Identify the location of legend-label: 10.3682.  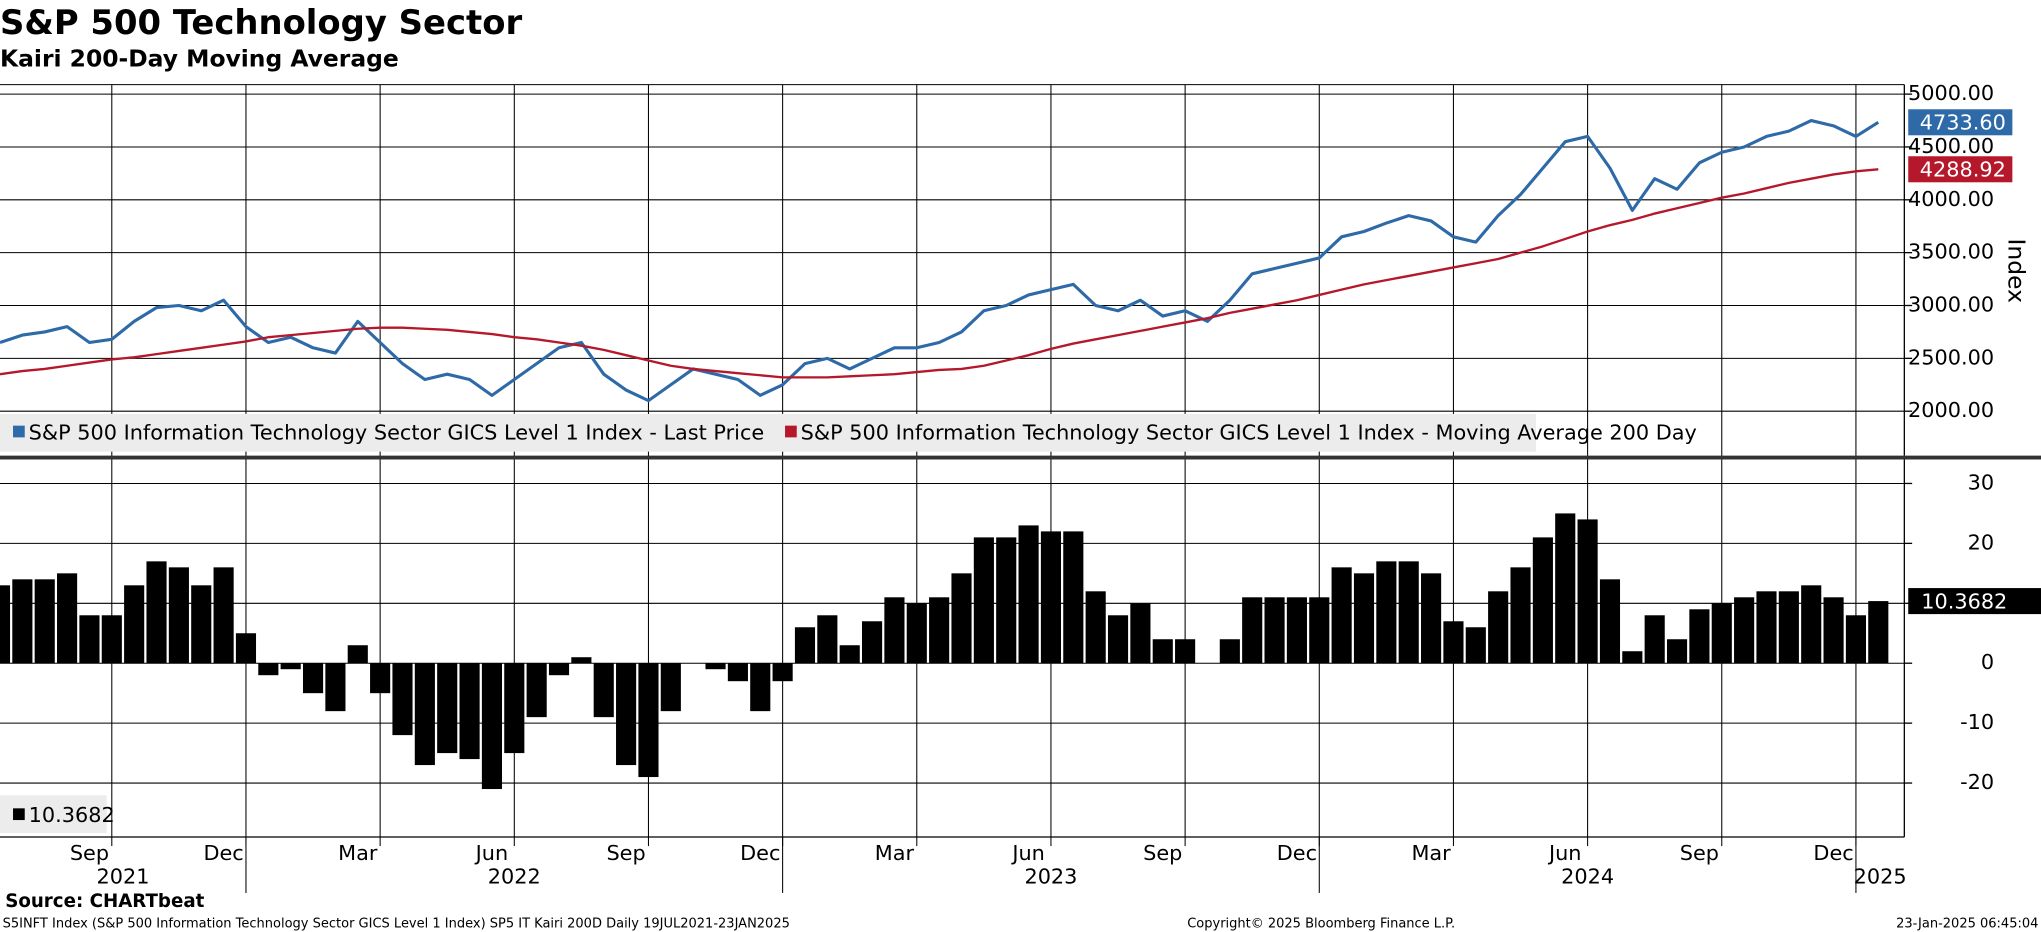
(72, 815).